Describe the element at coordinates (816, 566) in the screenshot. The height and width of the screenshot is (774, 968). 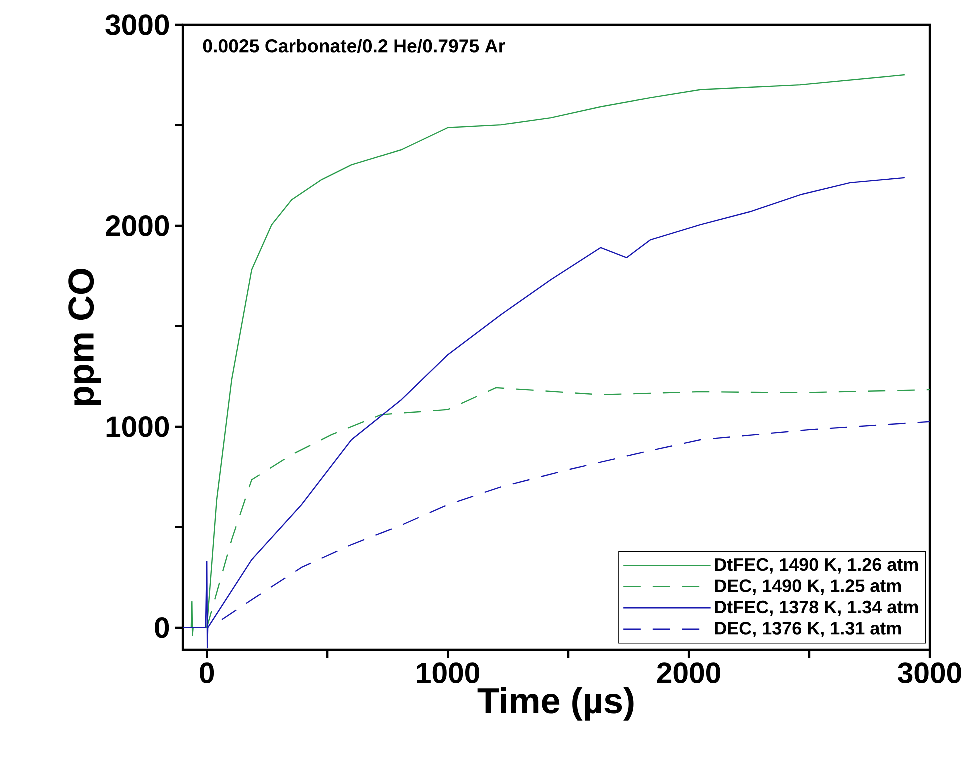
I see `legend-label: DtFEC, 1490 K, 1.26 atm` at that location.